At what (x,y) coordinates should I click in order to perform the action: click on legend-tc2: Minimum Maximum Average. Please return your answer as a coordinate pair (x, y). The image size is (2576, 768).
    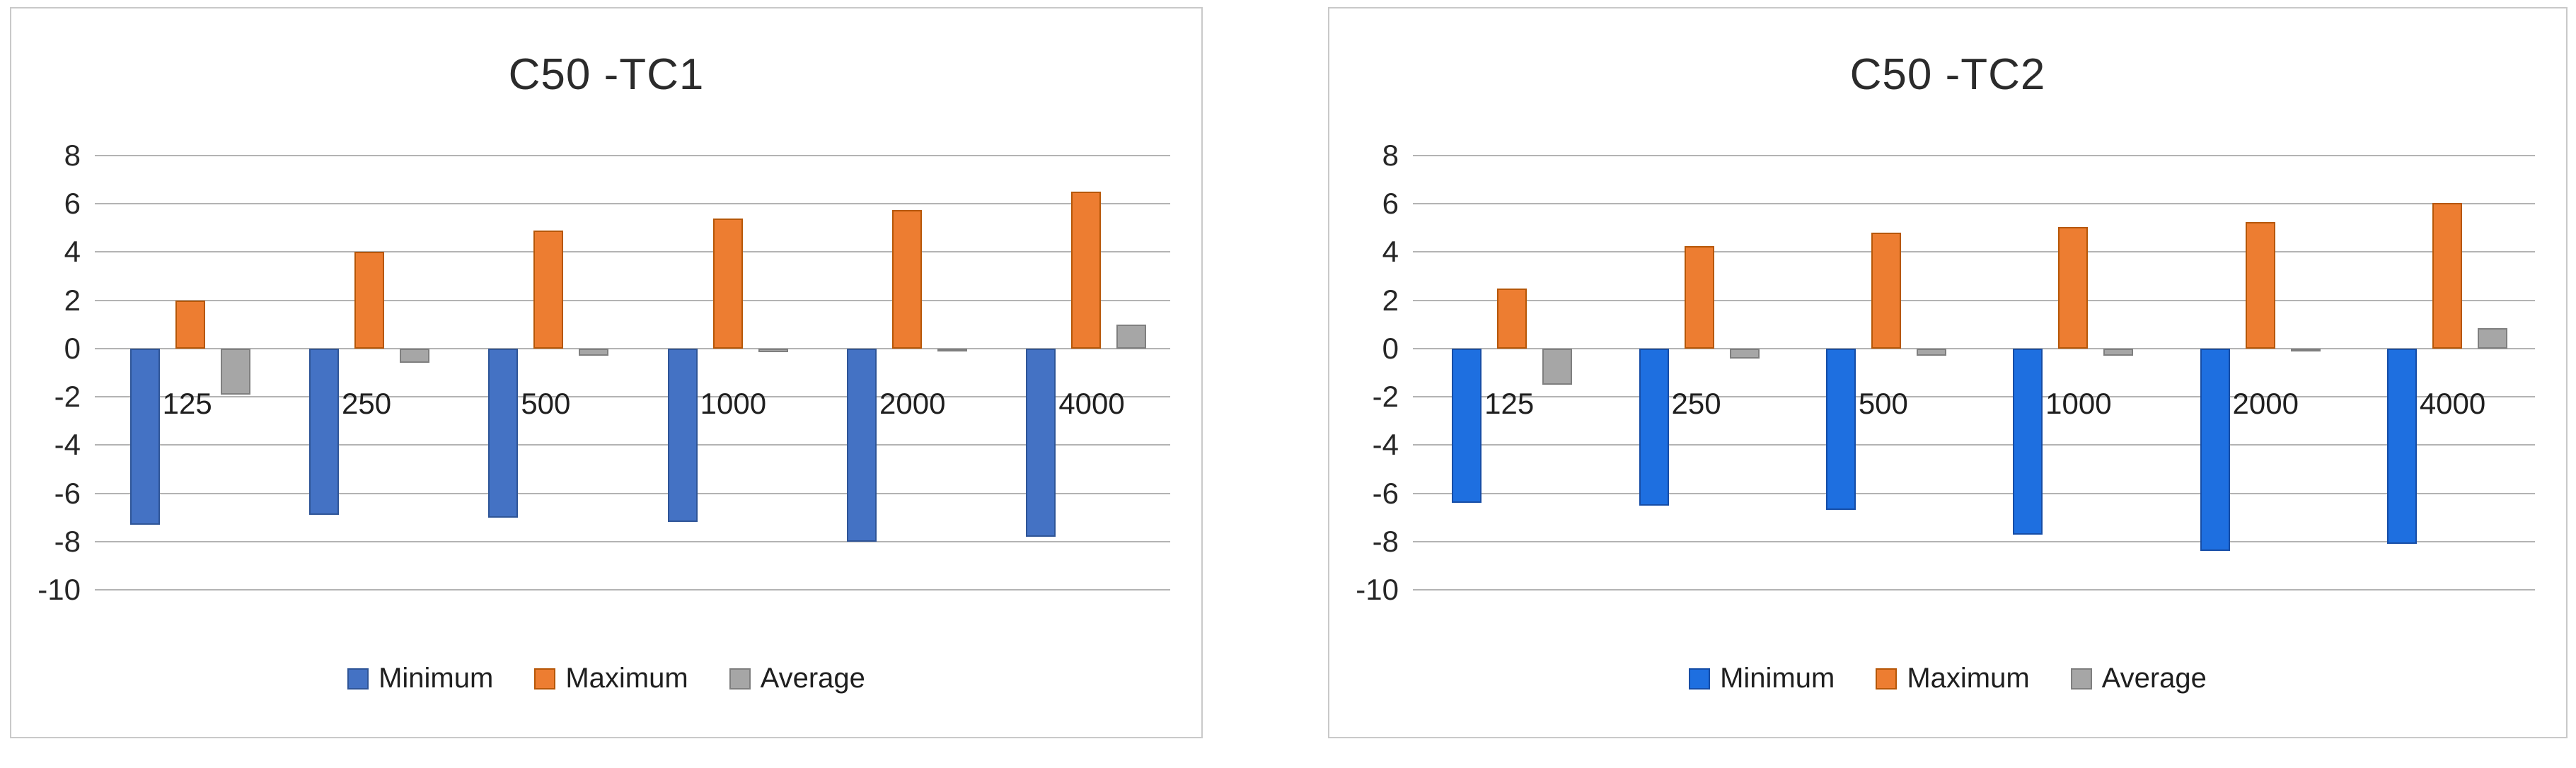
    Looking at the image, I should click on (1947, 678).